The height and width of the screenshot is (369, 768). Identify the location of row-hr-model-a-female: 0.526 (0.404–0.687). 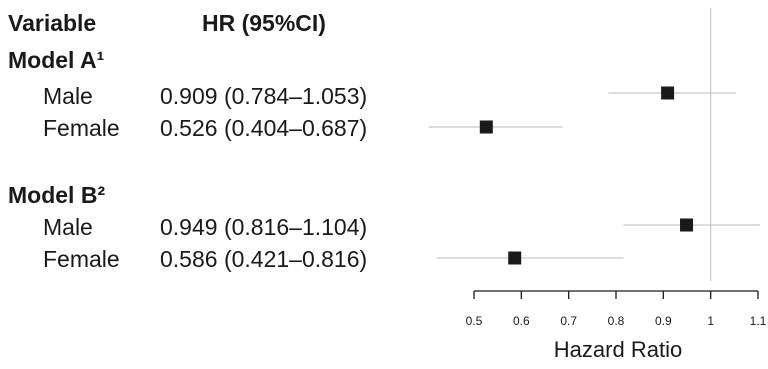
(264, 128).